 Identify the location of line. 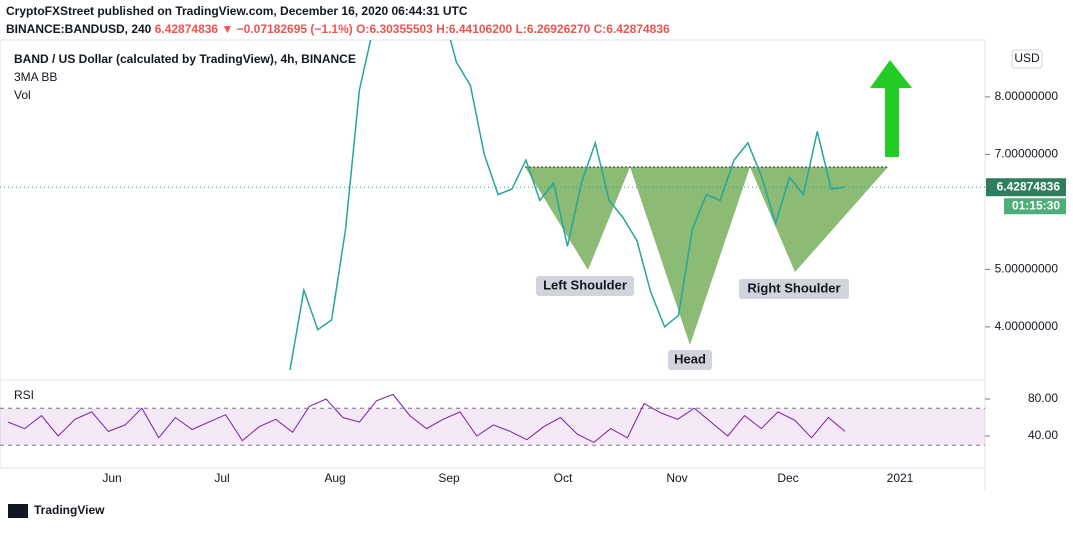
(426, 418).